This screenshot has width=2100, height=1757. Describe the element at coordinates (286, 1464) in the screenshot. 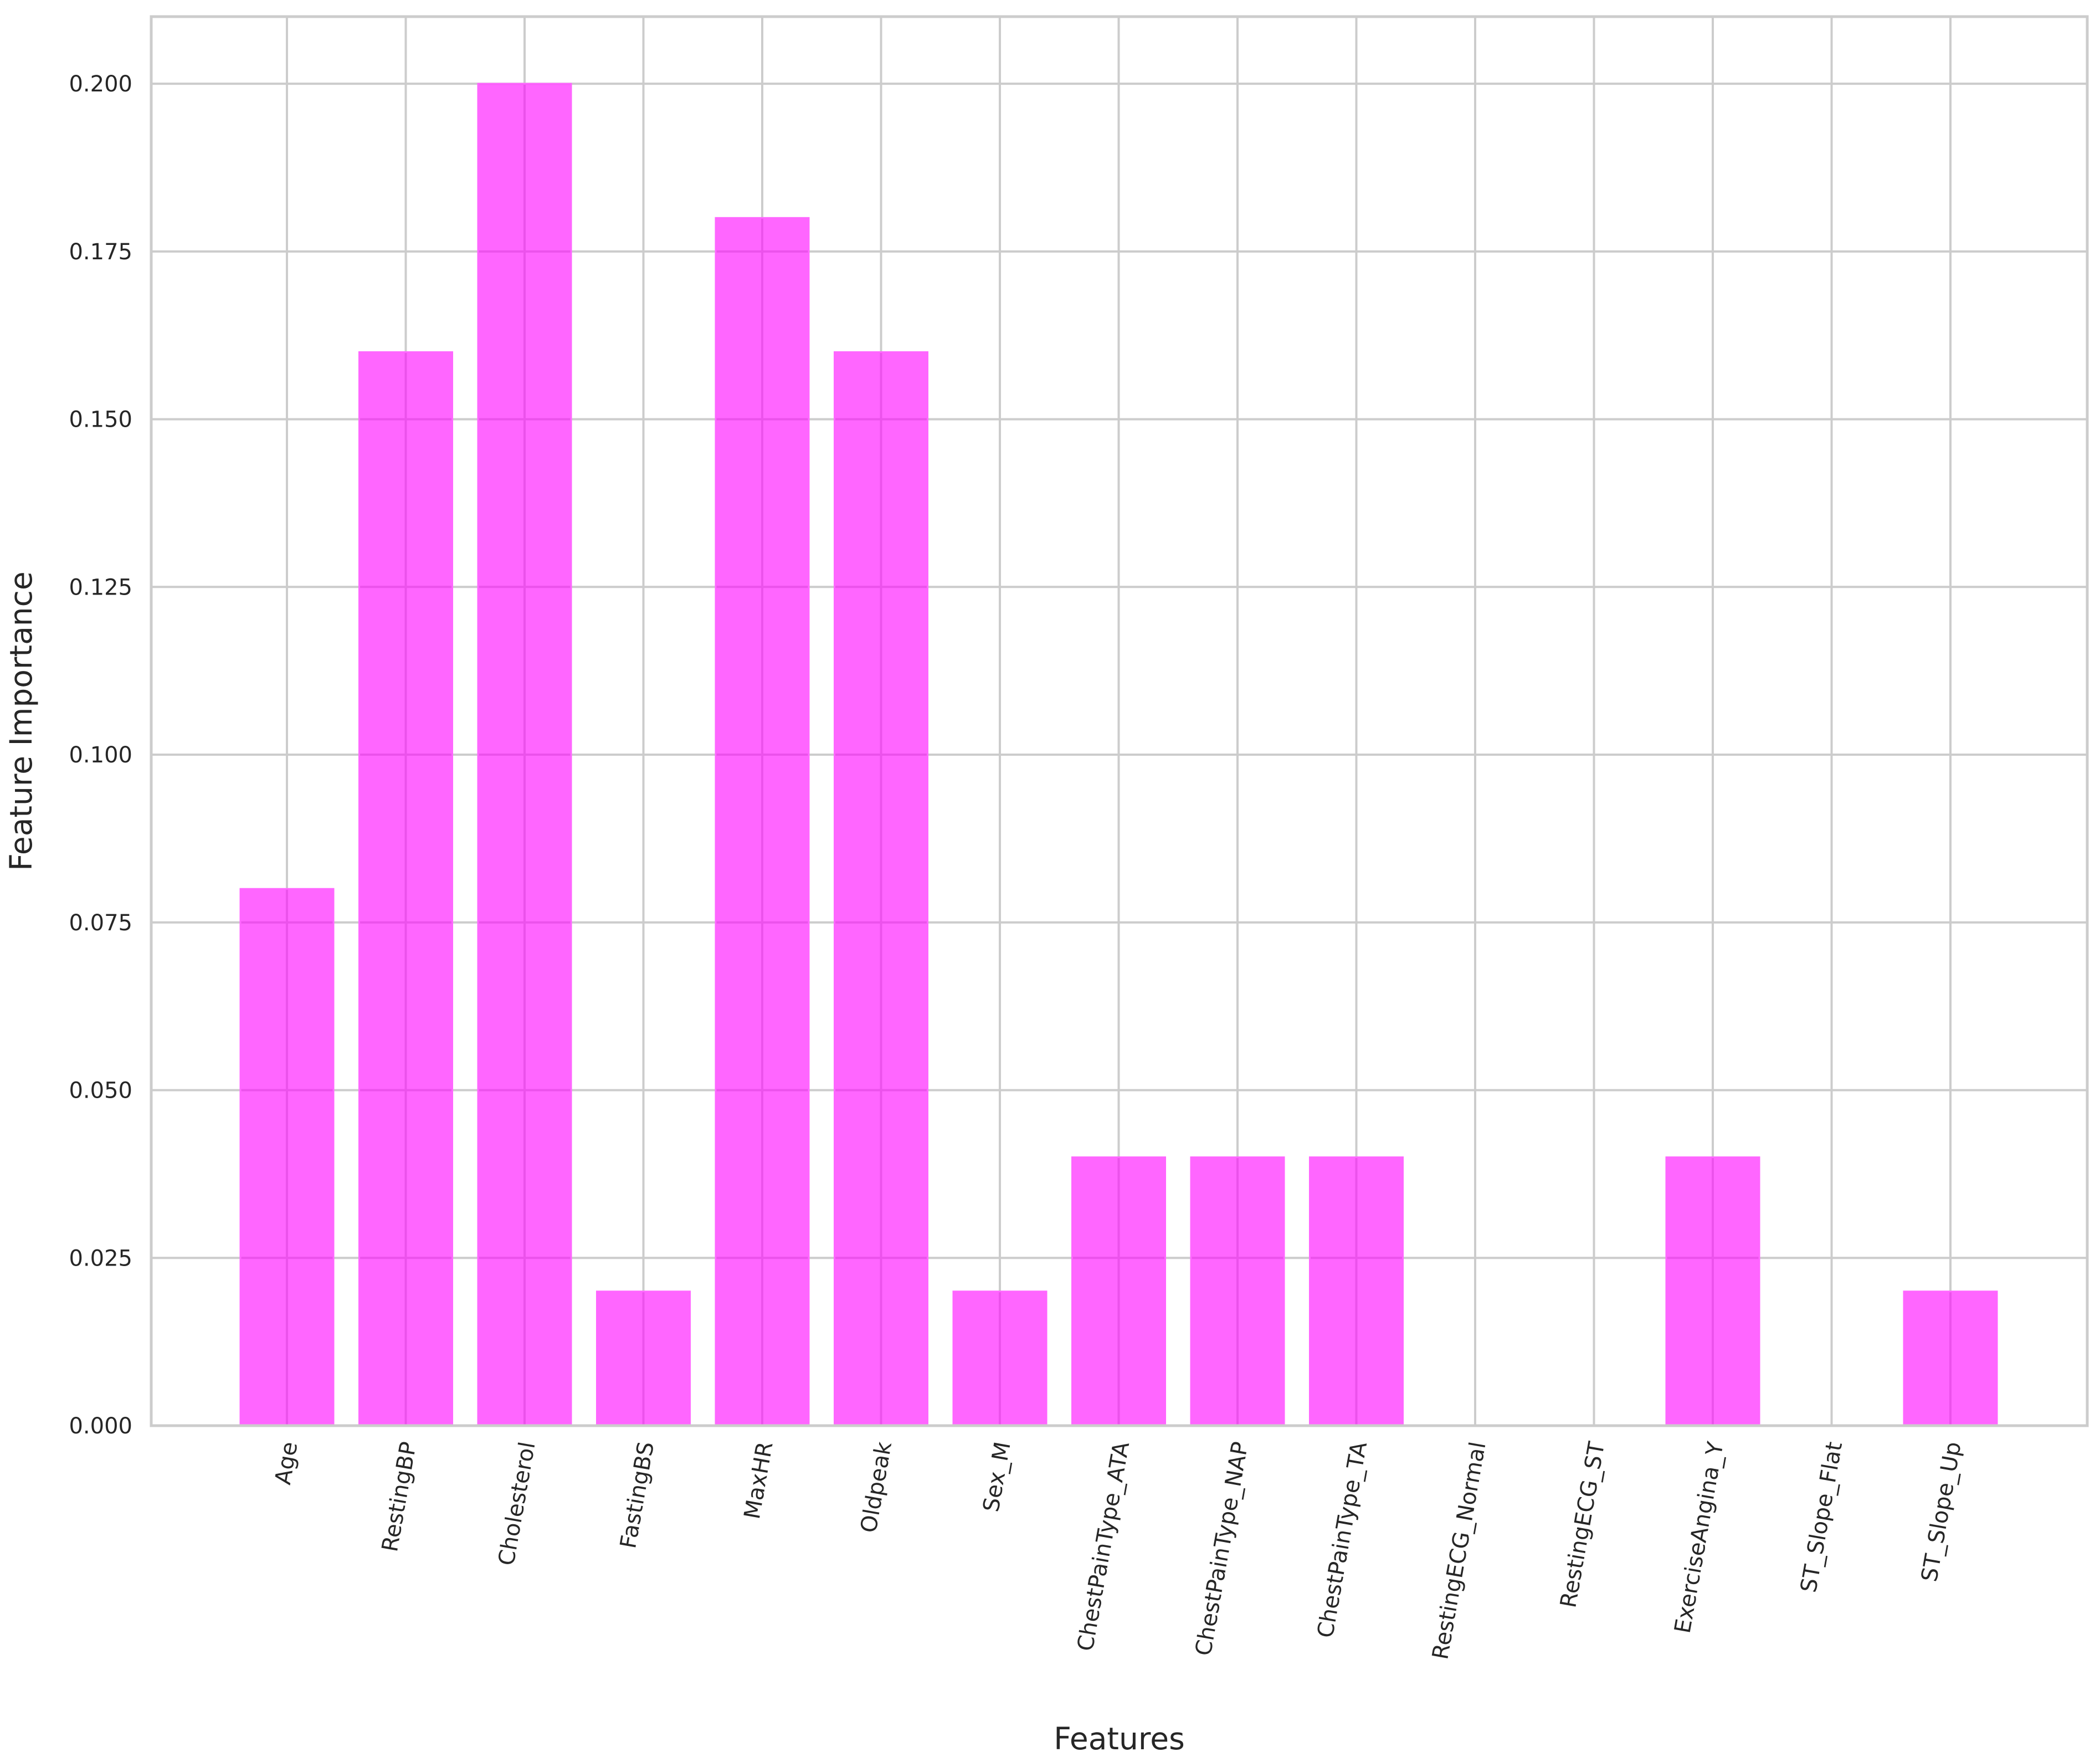

I see `x-tick-label: Age` at that location.